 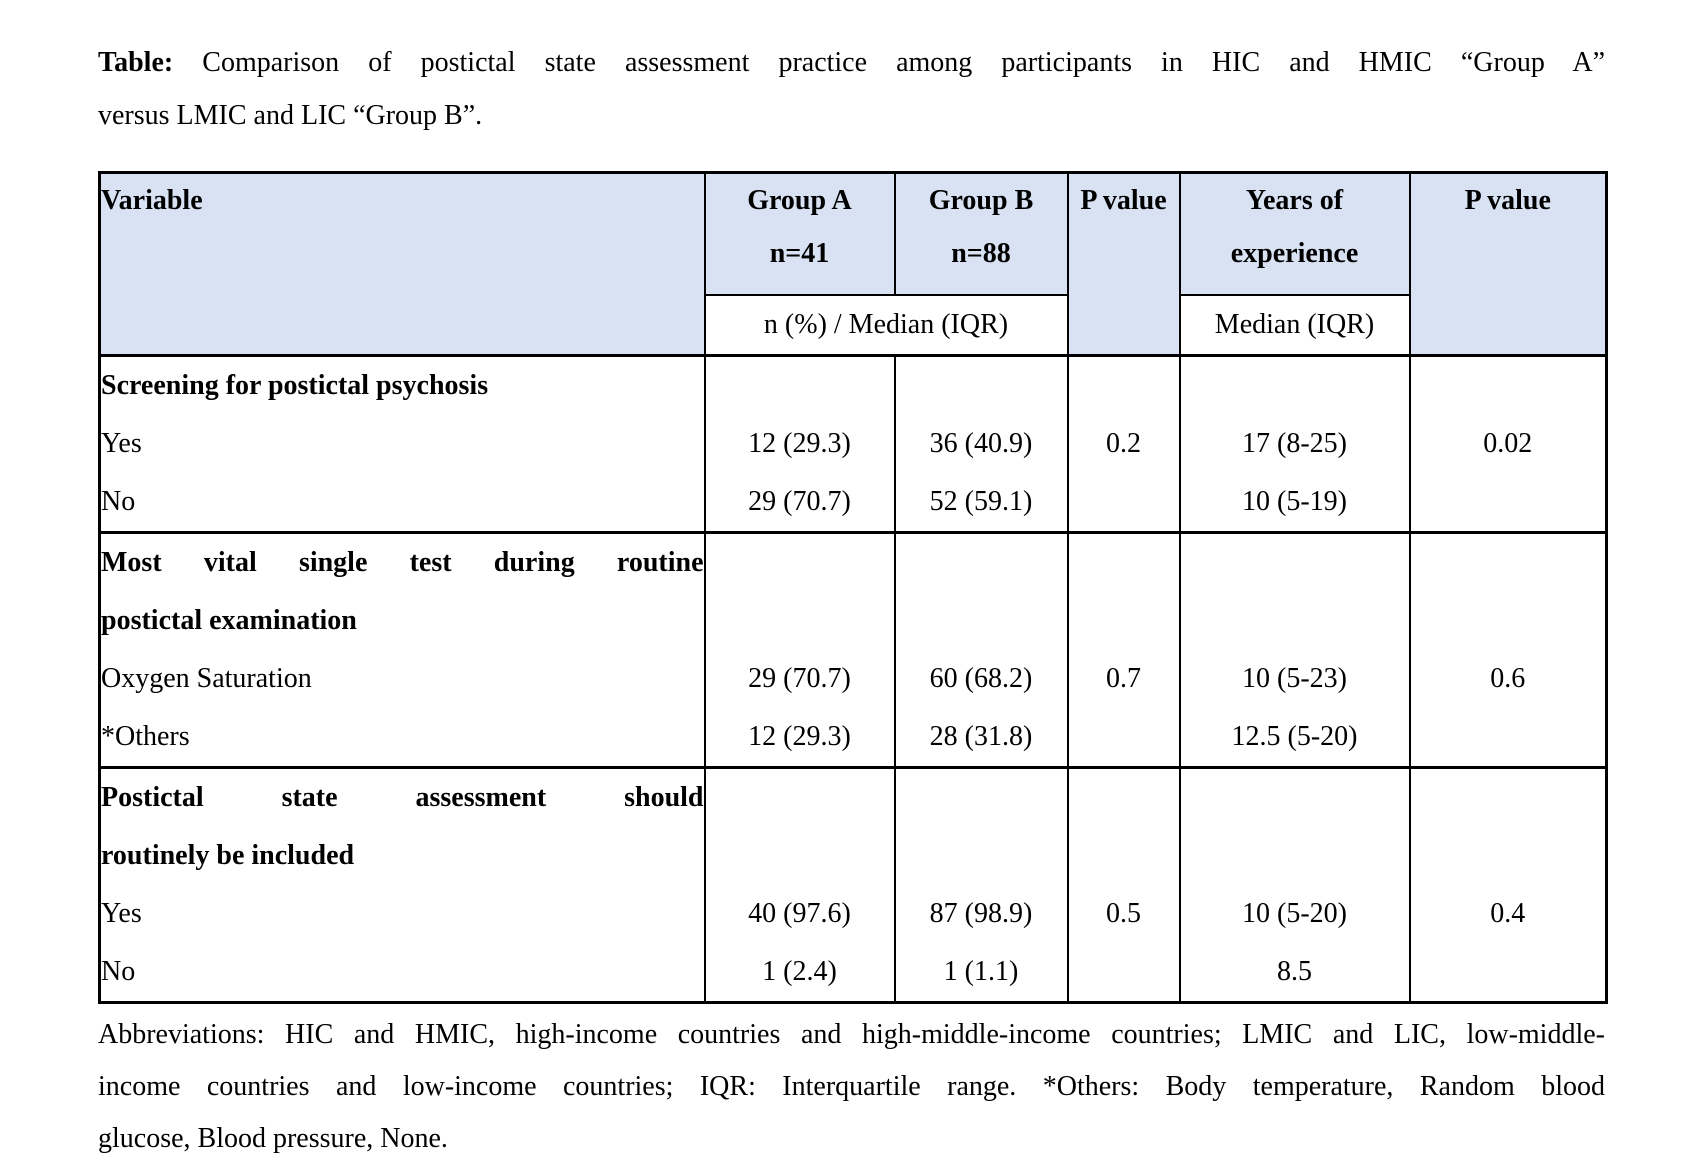 I want to click on cell-years: 10 (5-23), so click(x=1294, y=679).